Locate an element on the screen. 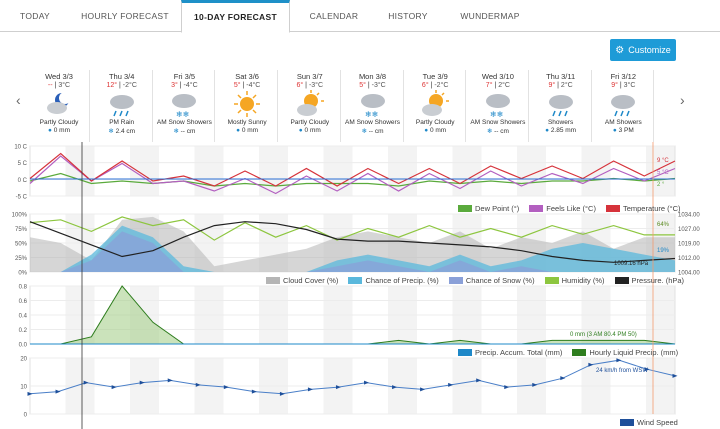 Image resolution: width=720 pixels, height=429 pixels. y2-tick-label: 1019.00 is located at coordinates (689, 245).